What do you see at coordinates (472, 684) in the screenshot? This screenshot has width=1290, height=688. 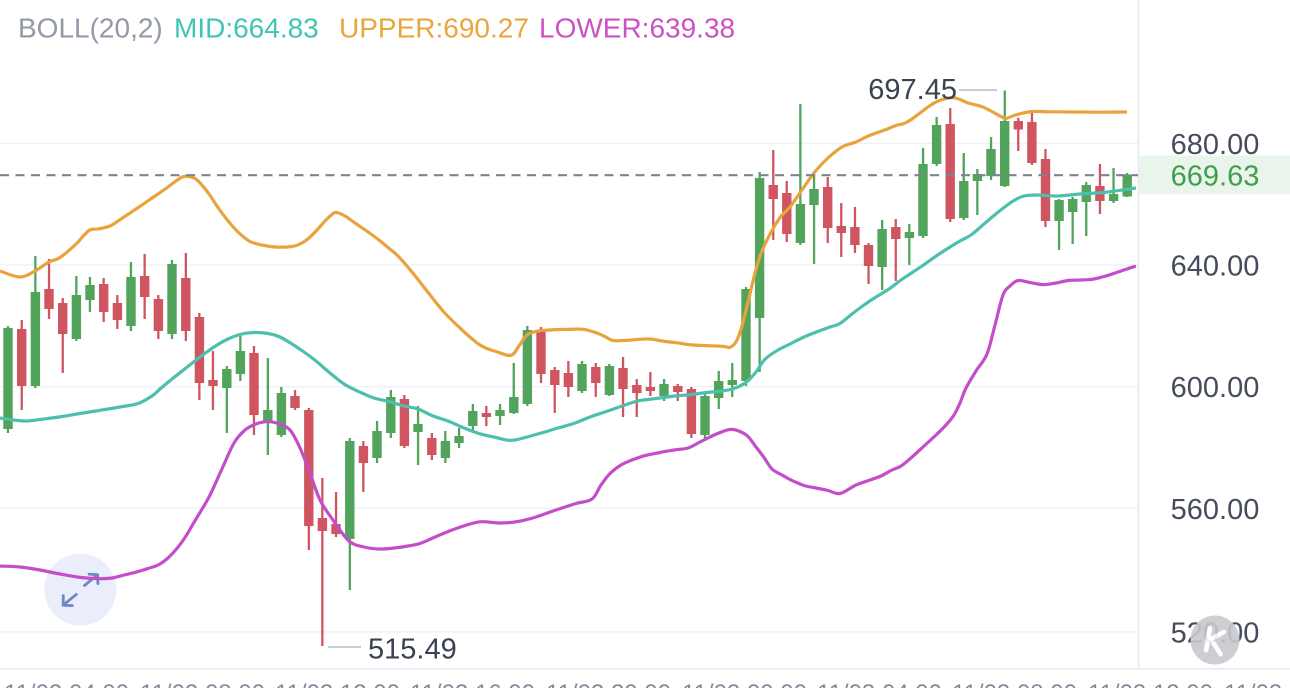 I see `svg-text: 11/02 16:00` at bounding box center [472, 684].